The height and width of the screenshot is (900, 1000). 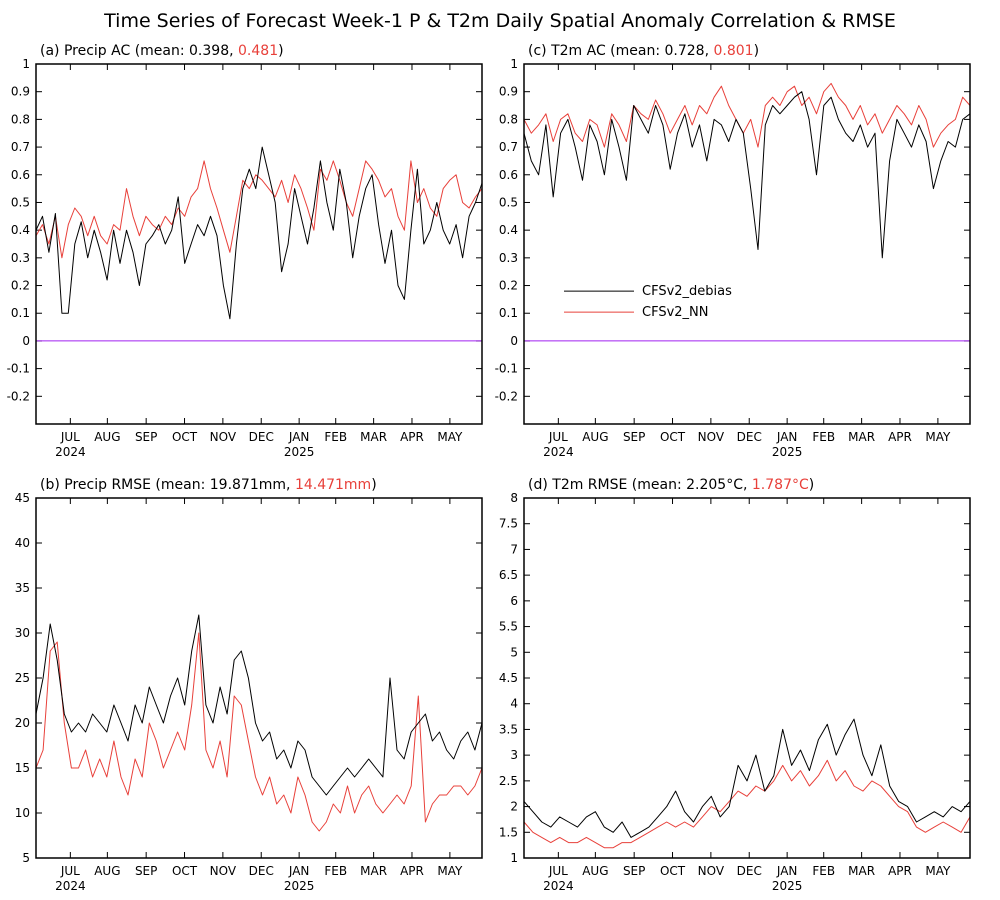 What do you see at coordinates (22, 678) in the screenshot?
I see `y-tick-label: 25` at bounding box center [22, 678].